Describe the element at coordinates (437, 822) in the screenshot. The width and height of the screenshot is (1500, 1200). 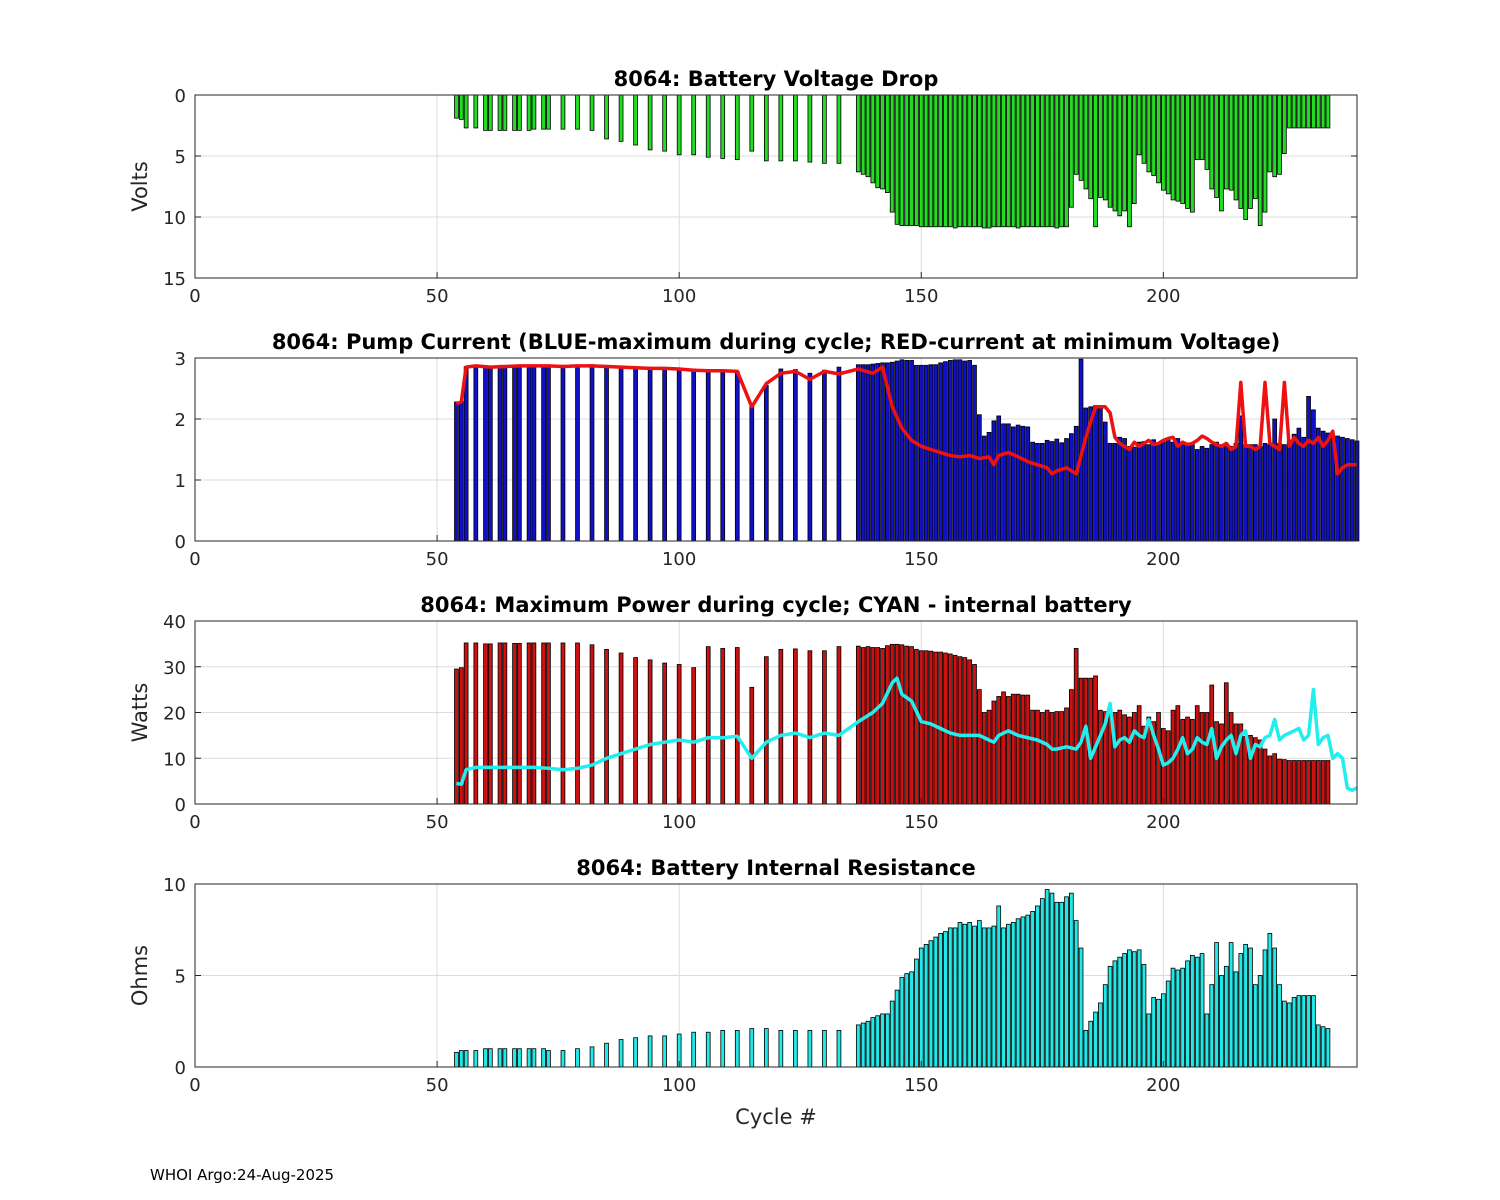
I see `x-tick-label: 50` at that location.